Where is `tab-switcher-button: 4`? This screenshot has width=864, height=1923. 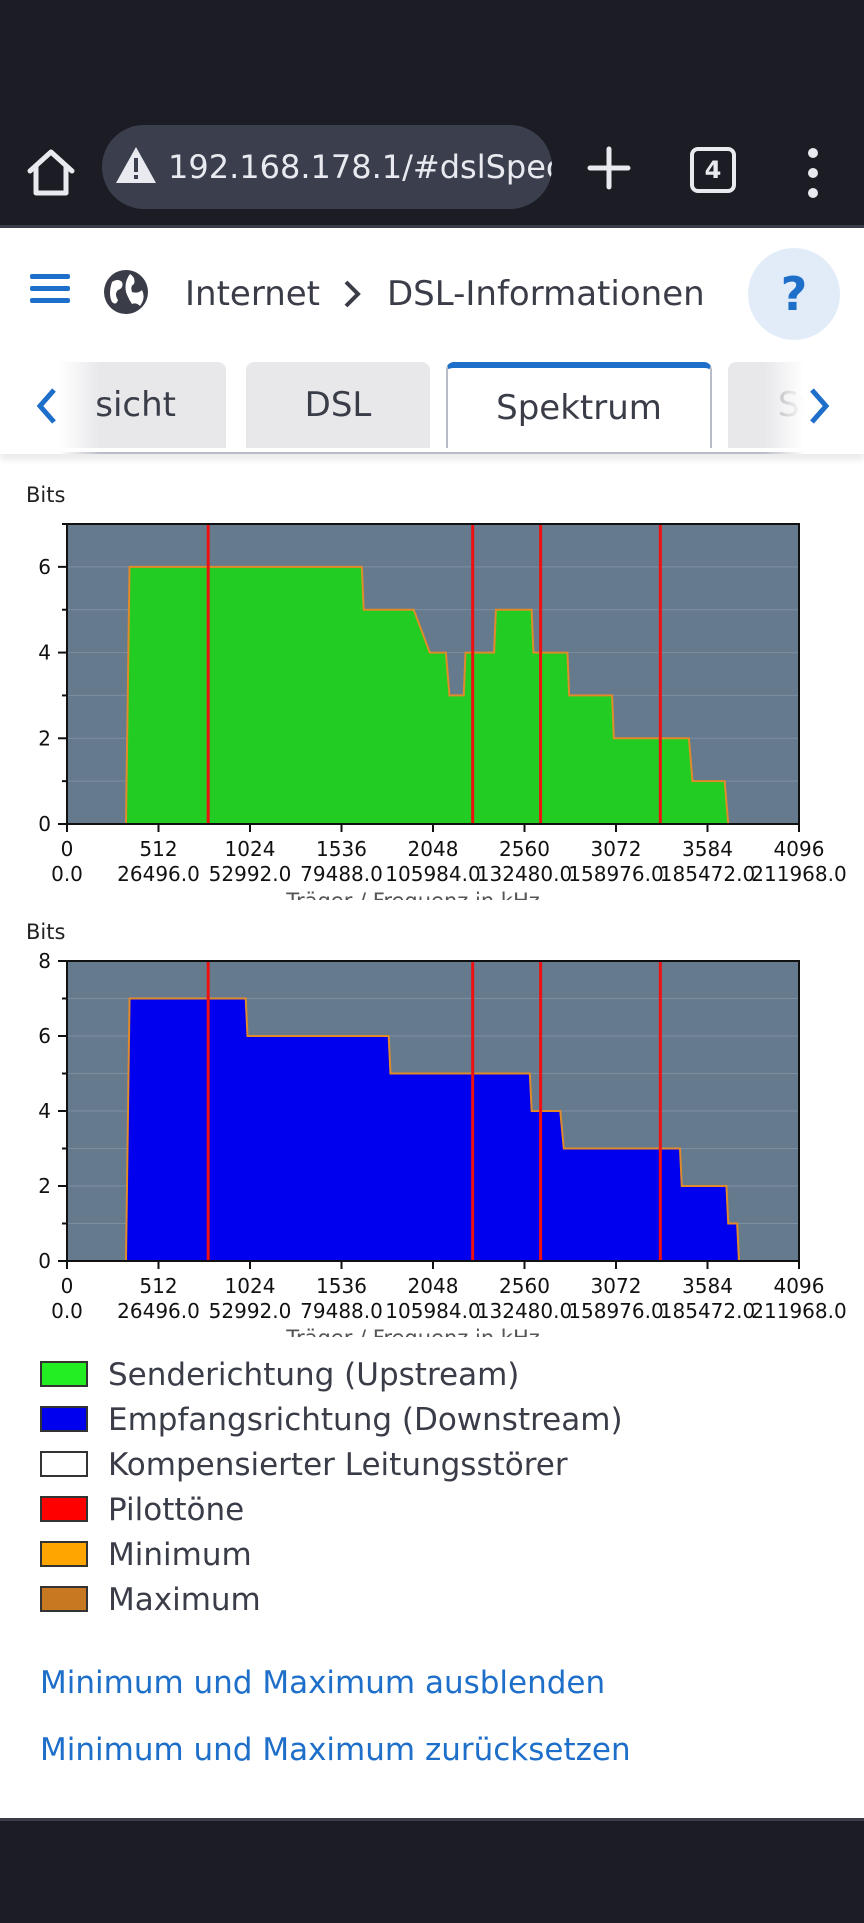 tab-switcher-button: 4 is located at coordinates (713, 170).